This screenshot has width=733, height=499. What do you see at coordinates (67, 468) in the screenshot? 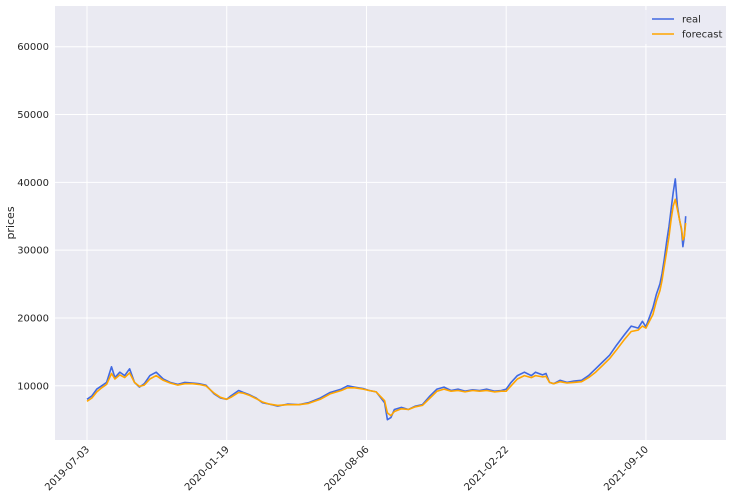
I see `x-tick-label: 2019-07-03` at bounding box center [67, 468].